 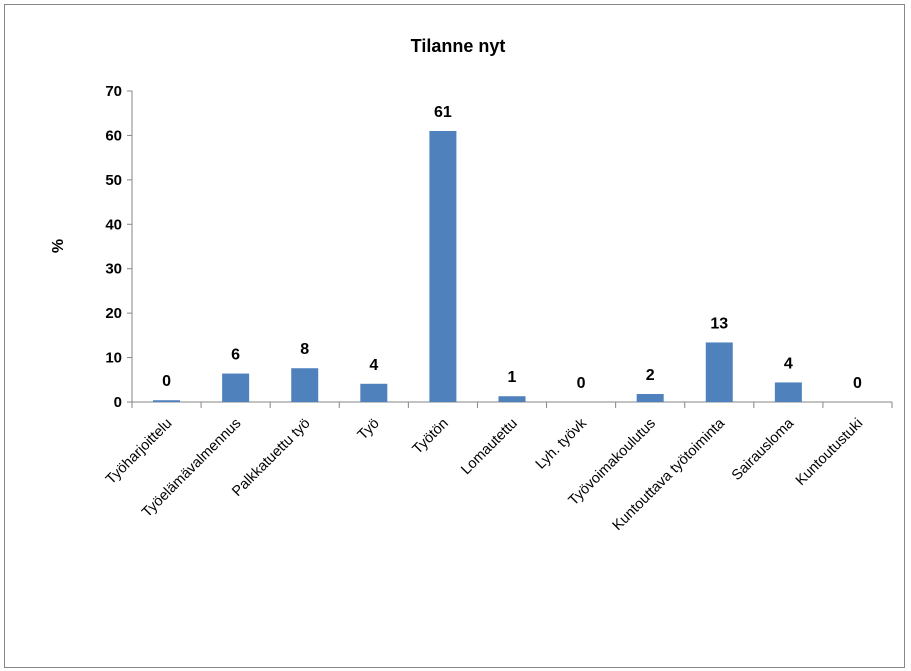 What do you see at coordinates (512, 377) in the screenshot?
I see `data-label: 1` at bounding box center [512, 377].